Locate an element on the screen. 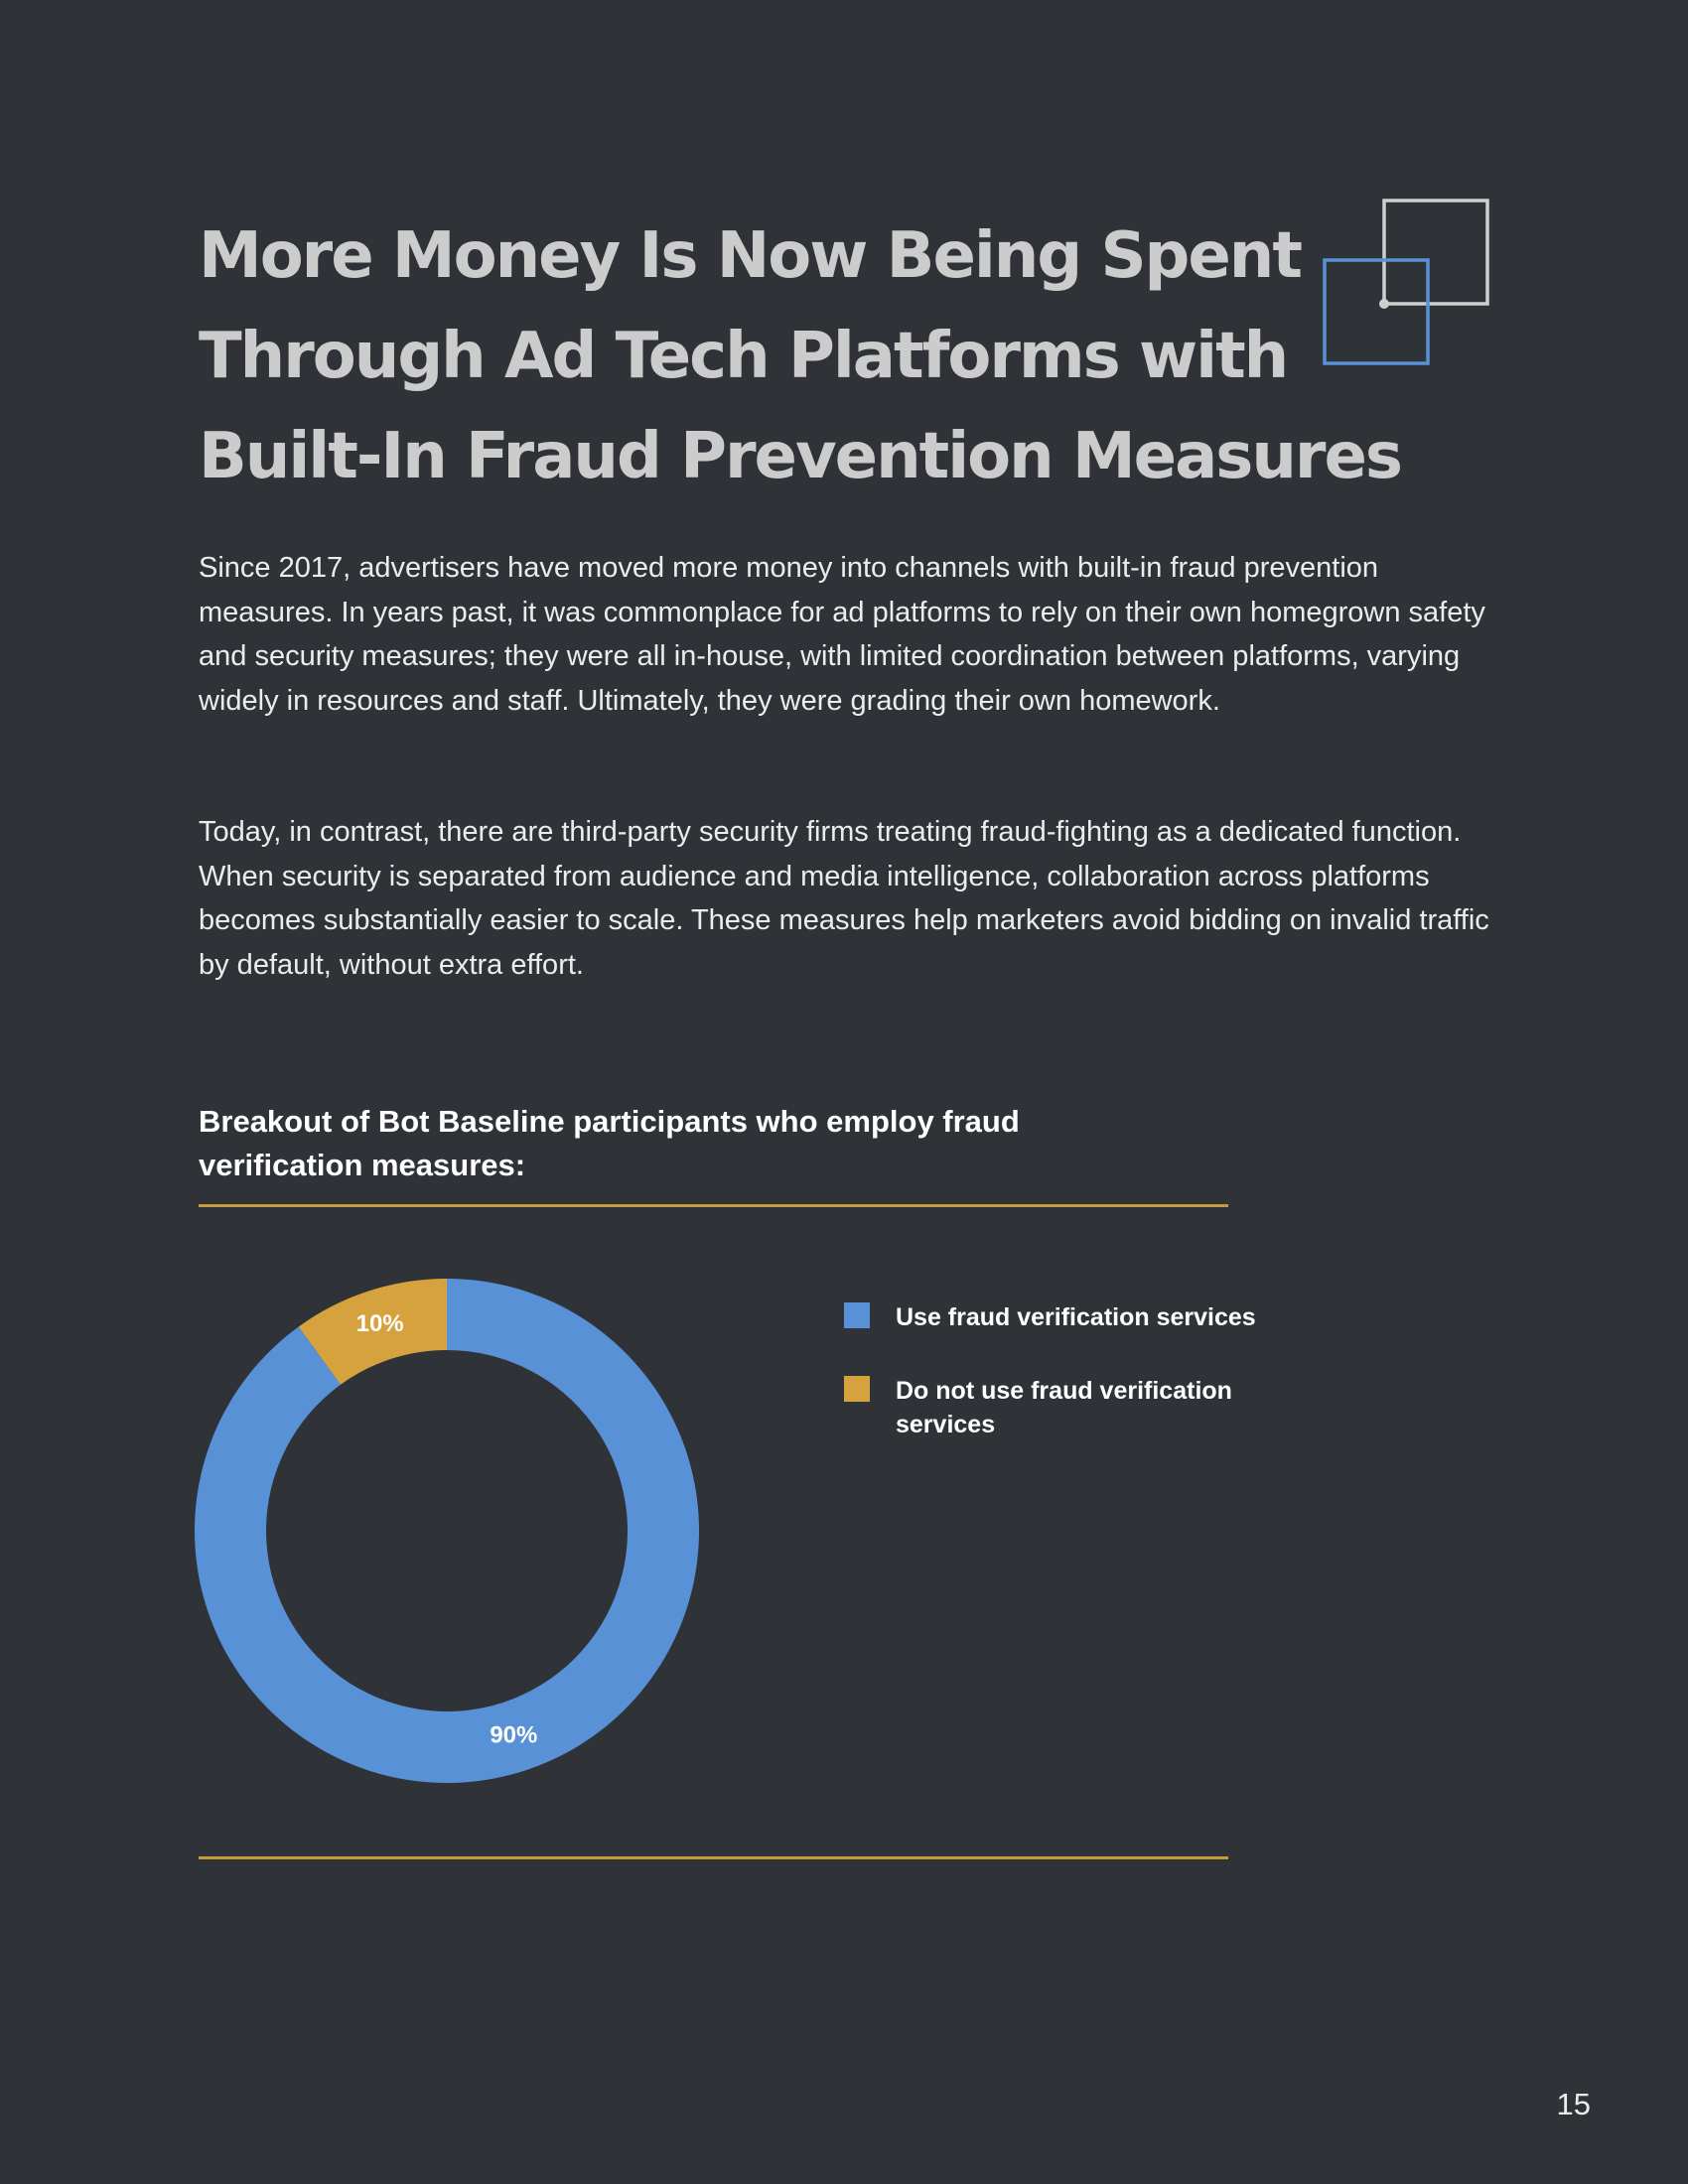  legend-label: Do not use fraud verification services is located at coordinates (1064, 1407).